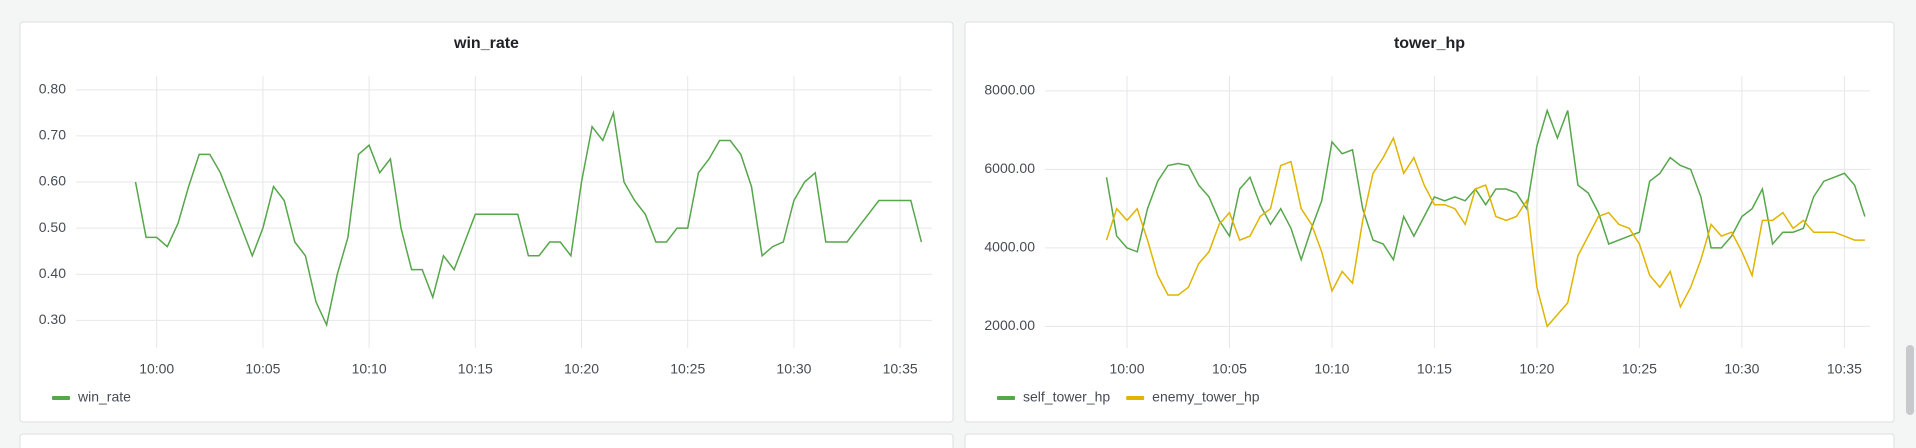  Describe the element at coordinates (1009, 168) in the screenshot. I see `y-tick-label: 6000.00` at that location.